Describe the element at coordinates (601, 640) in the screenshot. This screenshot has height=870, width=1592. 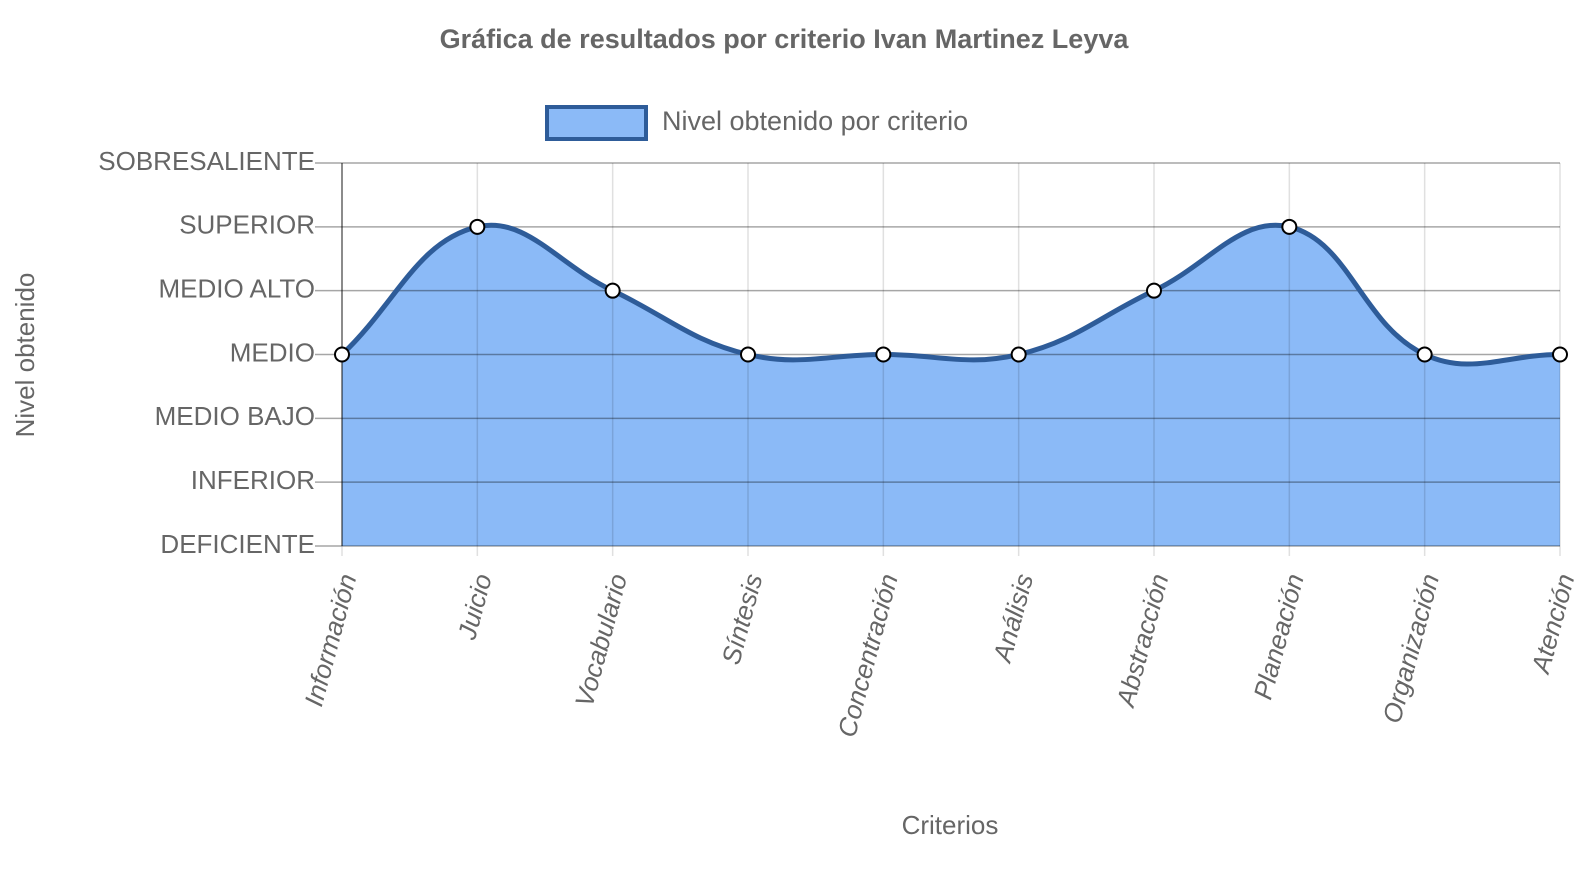
I see `x-tick-label: Vocabulario` at that location.